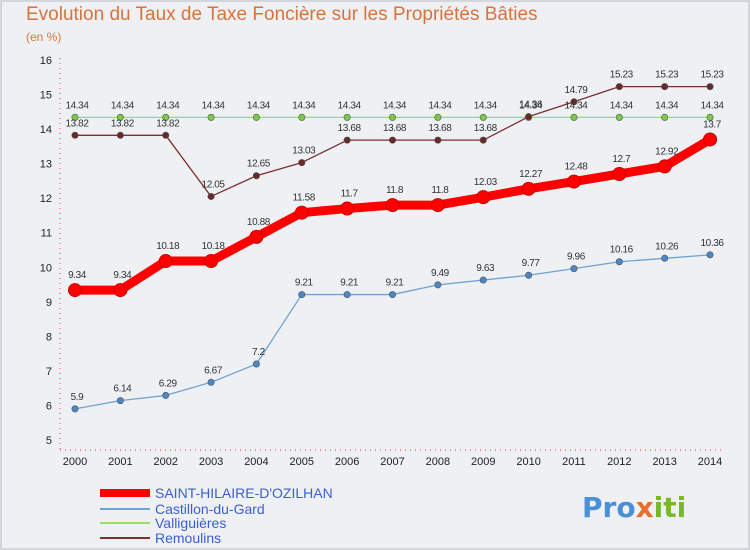 The image size is (750, 550). I want to click on data-label: 12.92, so click(667, 151).